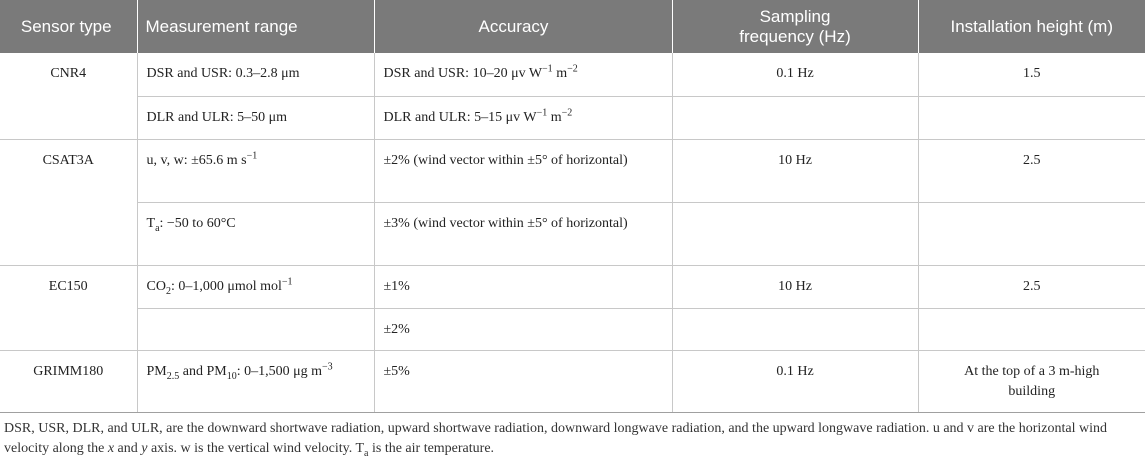 Image resolution: width=1145 pixels, height=461 pixels. Describe the element at coordinates (256, 448) in the screenshot. I see `footnote-text: axis. w is the vertical wind velocity. T` at that location.